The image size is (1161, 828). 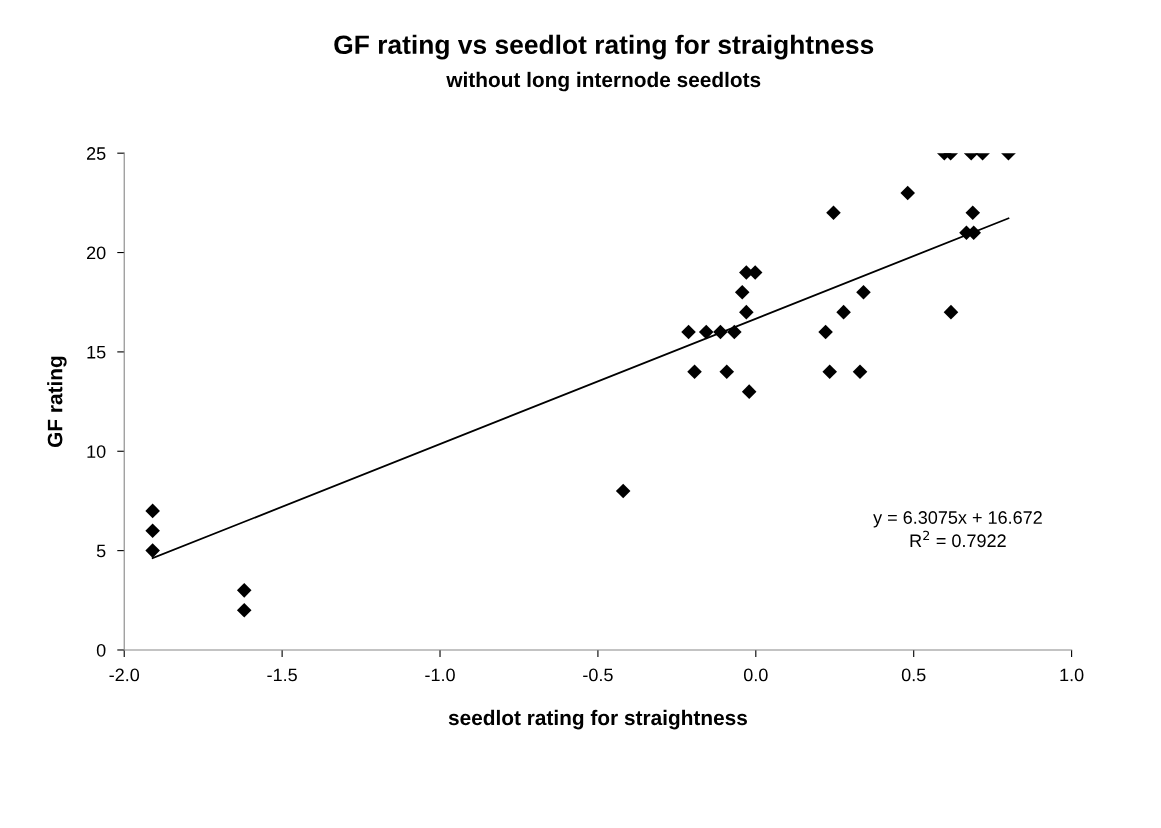 What do you see at coordinates (96, 352) in the screenshot?
I see `y-tick-label: 15` at bounding box center [96, 352].